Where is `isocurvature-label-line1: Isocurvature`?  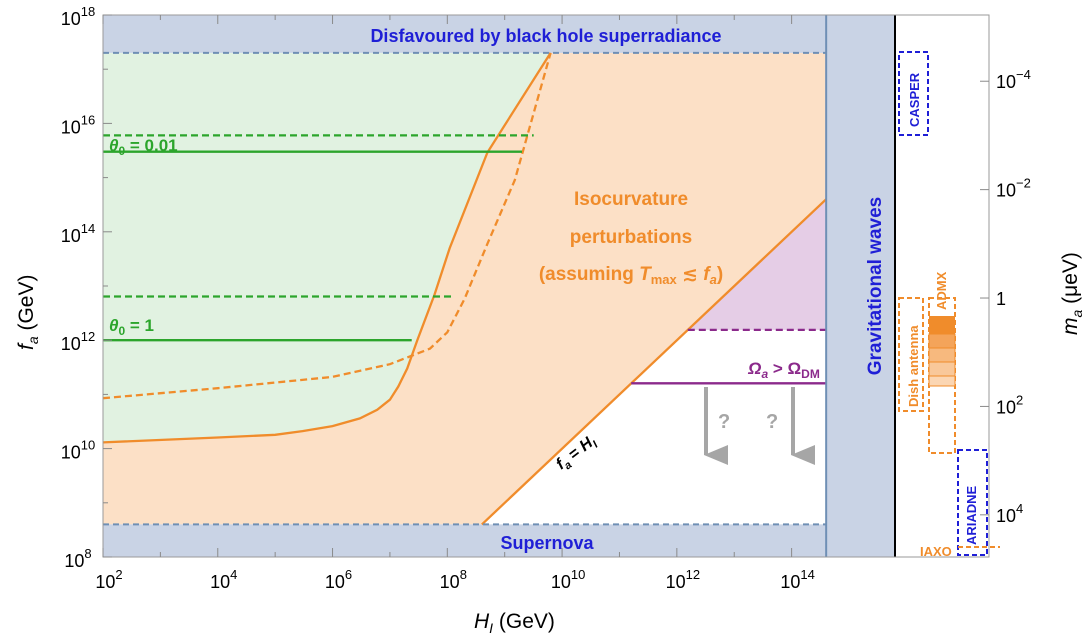
isocurvature-label-line1: Isocurvature is located at coordinates (631, 199).